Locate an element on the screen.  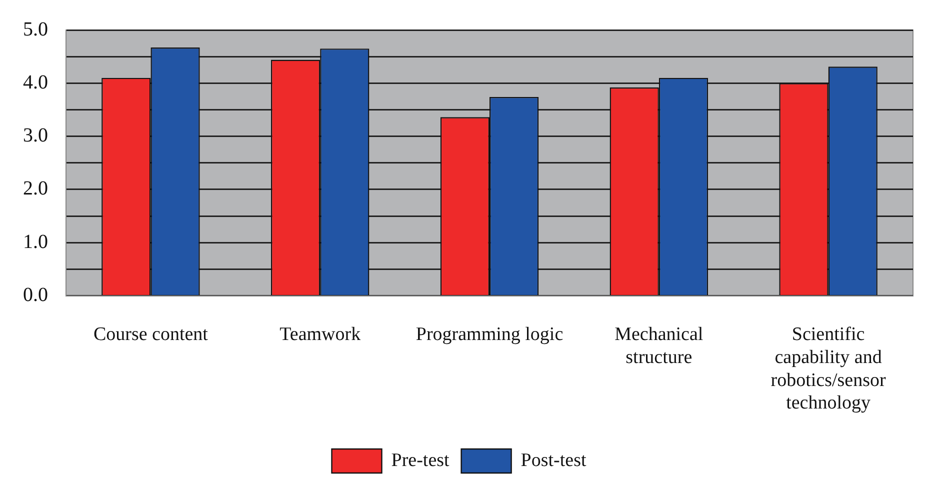
y-tick-label: 3.0 is located at coordinates (35, 135).